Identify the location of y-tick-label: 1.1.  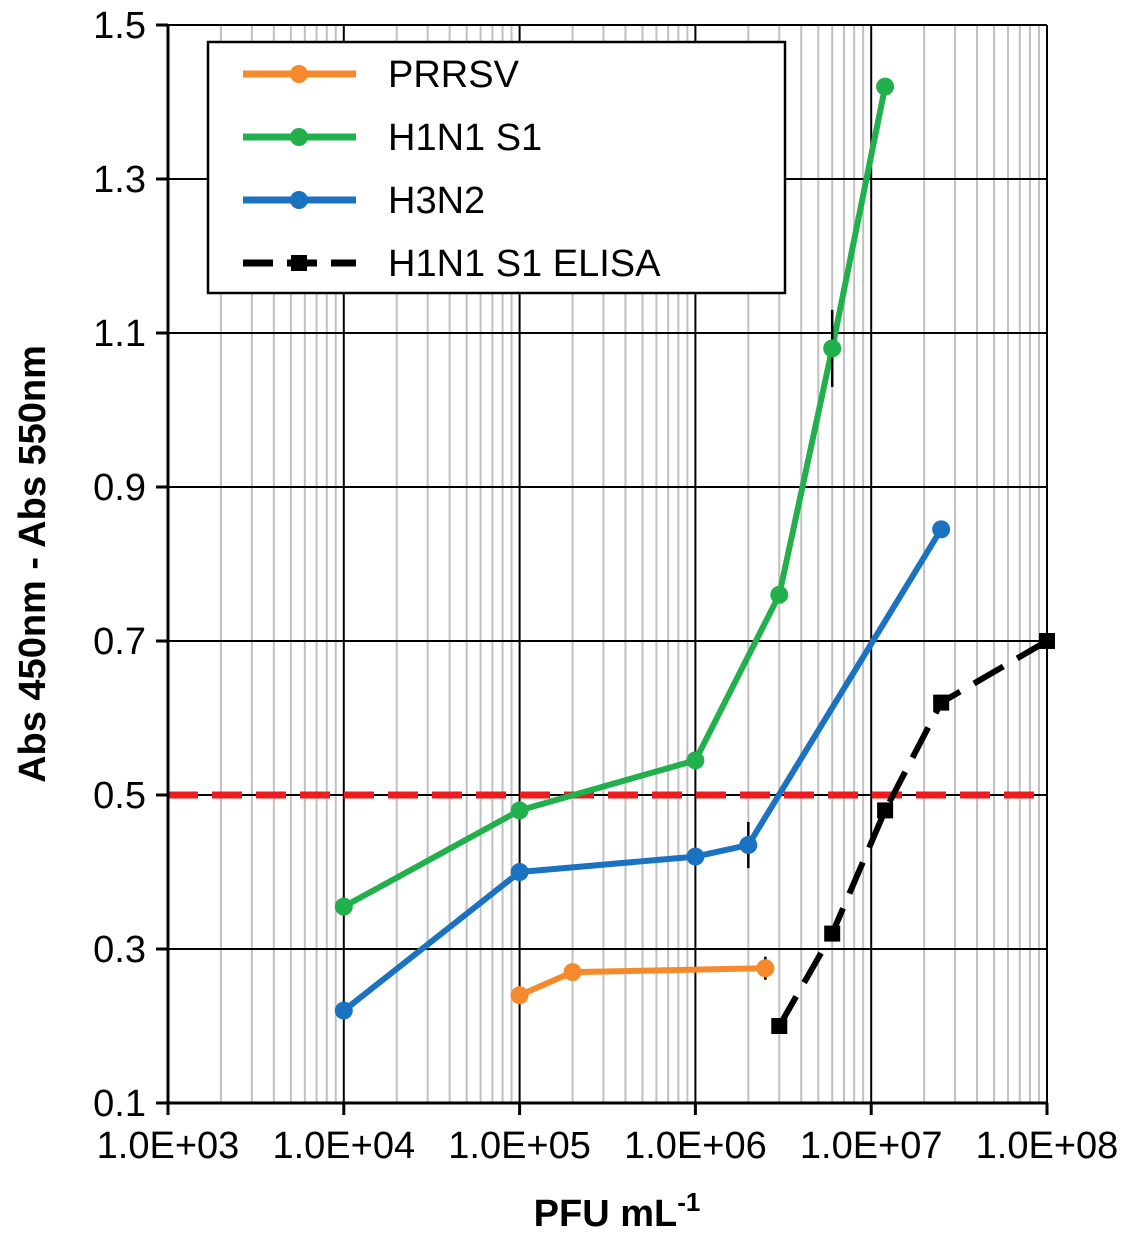
(119, 334).